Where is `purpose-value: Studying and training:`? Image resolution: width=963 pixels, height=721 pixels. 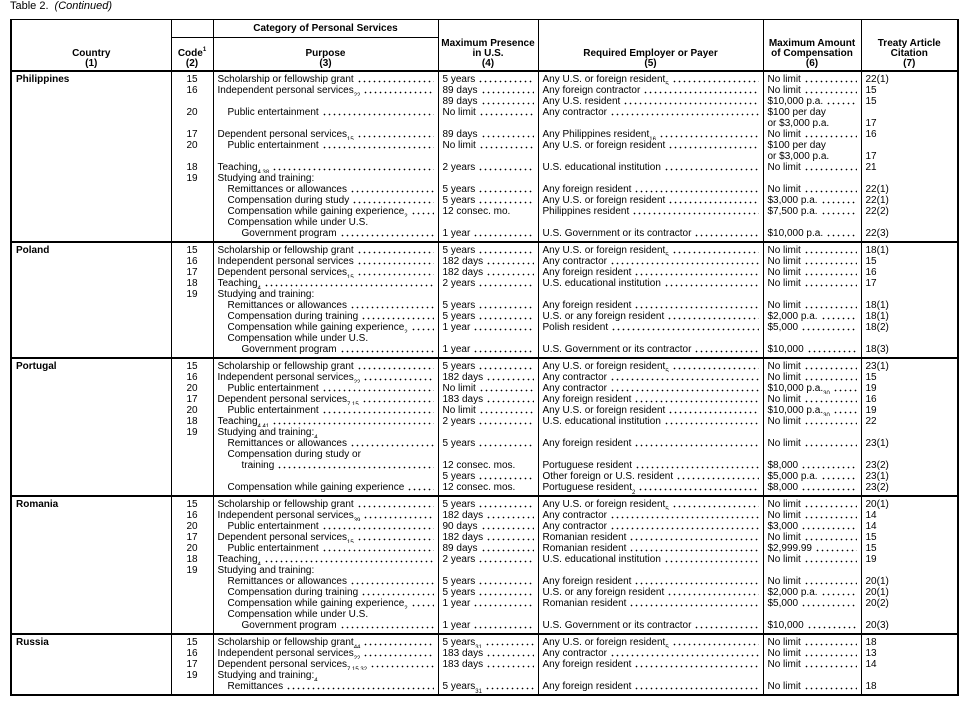
purpose-value: Studying and training: is located at coordinates (266, 432).